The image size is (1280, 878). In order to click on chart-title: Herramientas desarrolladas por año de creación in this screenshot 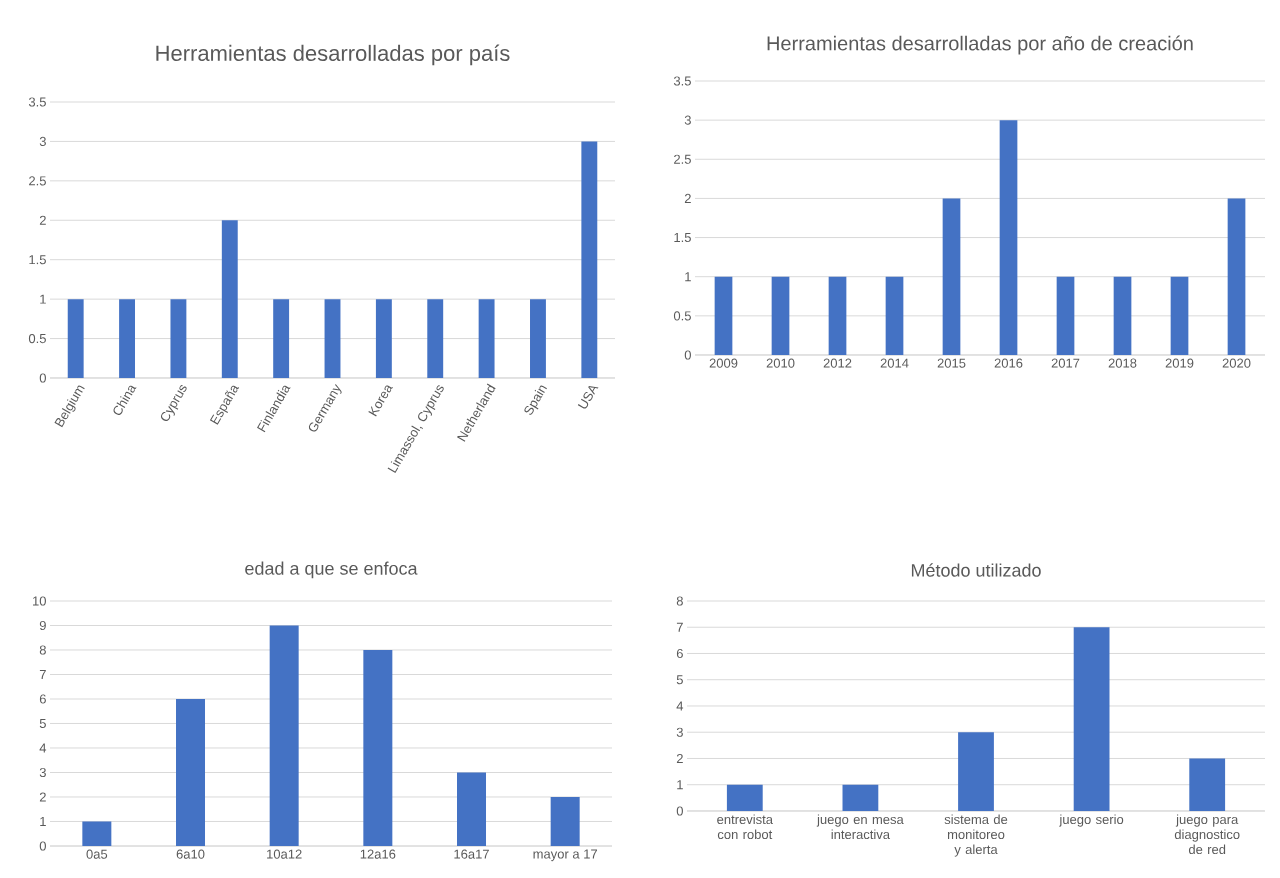, I will do `click(980, 45)`.